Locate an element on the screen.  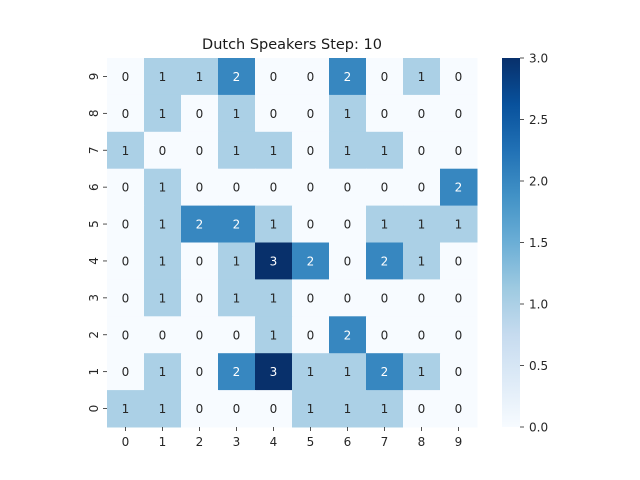
y-tick-label: 5 is located at coordinates (94, 224).